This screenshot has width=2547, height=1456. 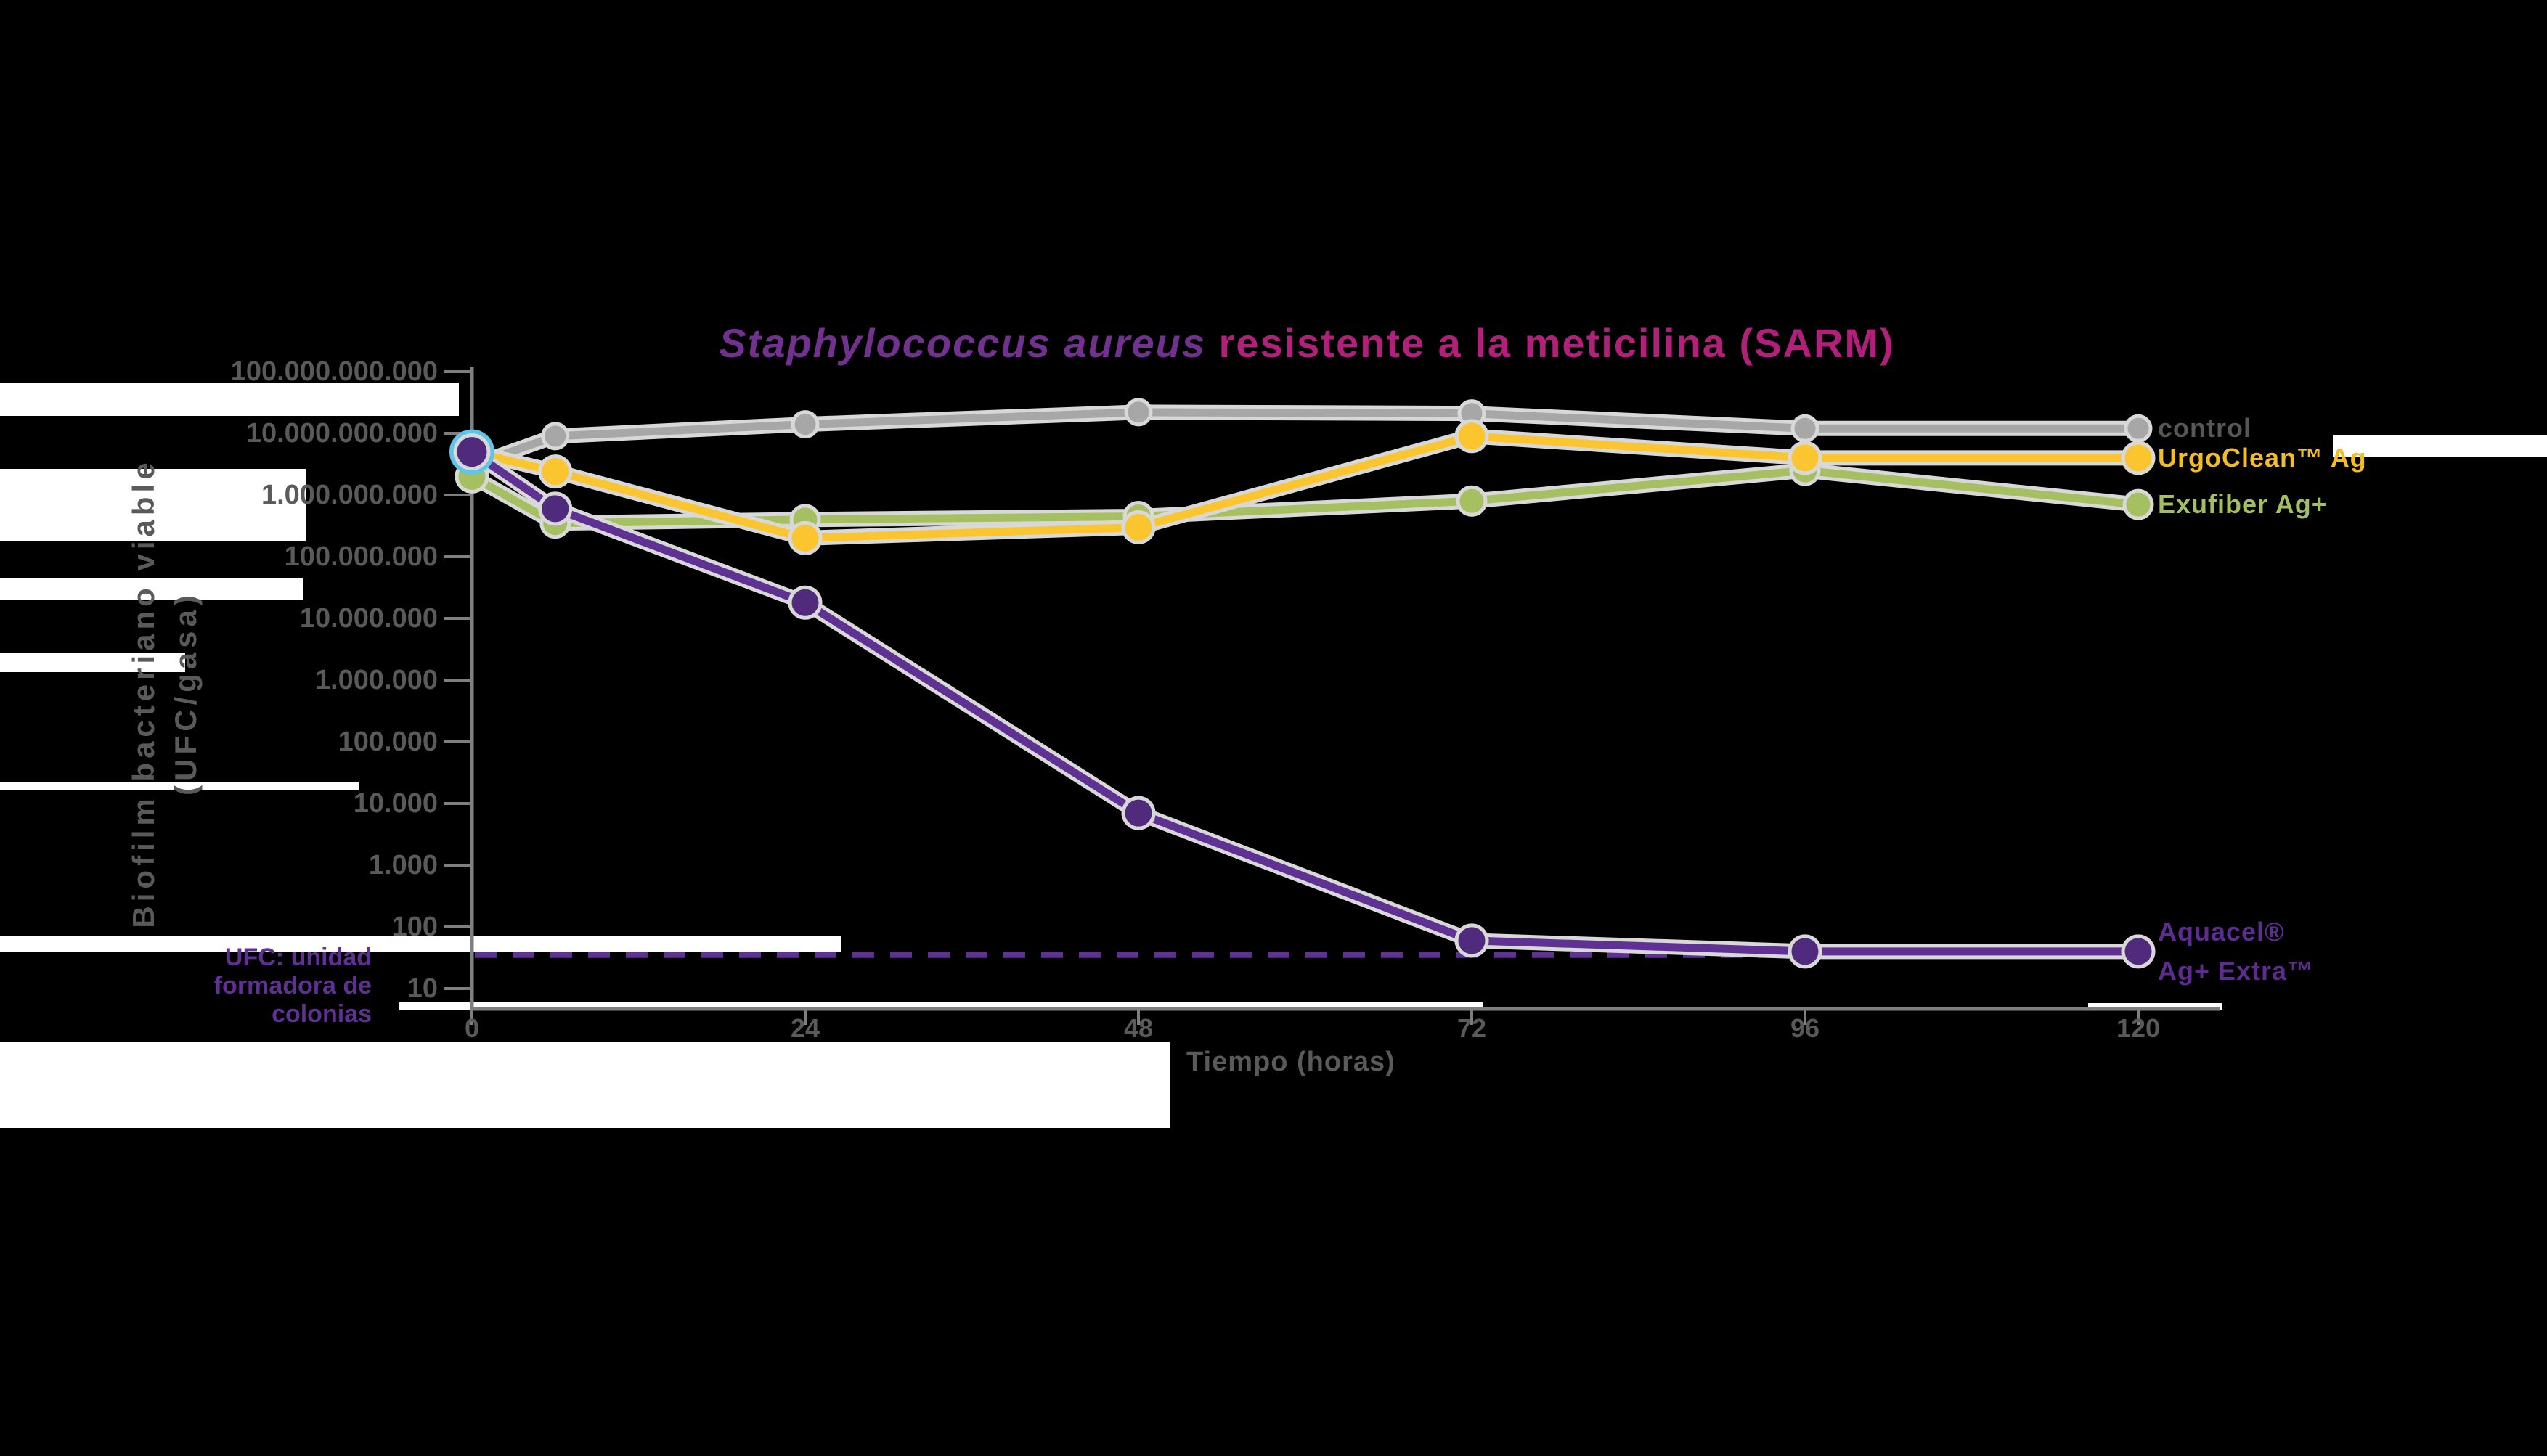 What do you see at coordinates (1550, 343) in the screenshot?
I see `chart-title-rest: resistente a la meticilina (SARM)` at bounding box center [1550, 343].